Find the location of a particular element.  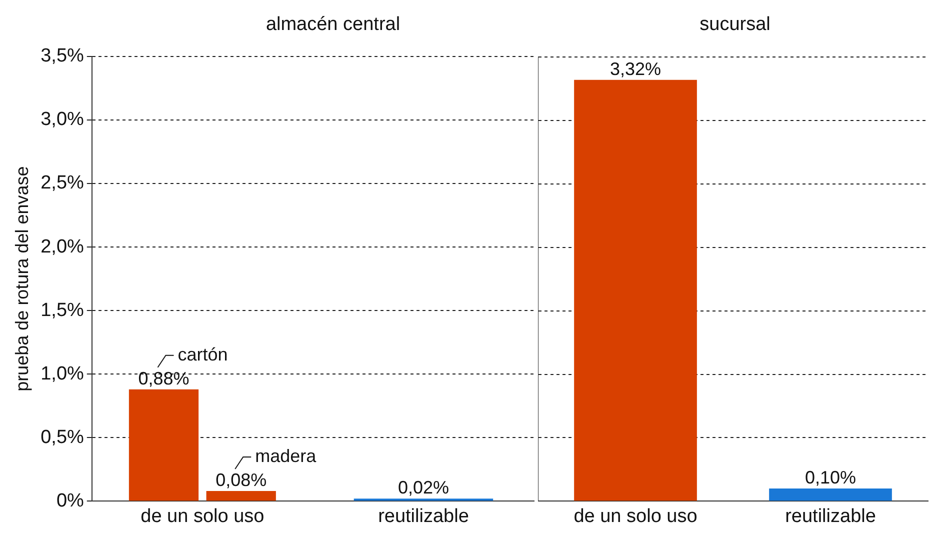

series-label: madera is located at coordinates (286, 456).